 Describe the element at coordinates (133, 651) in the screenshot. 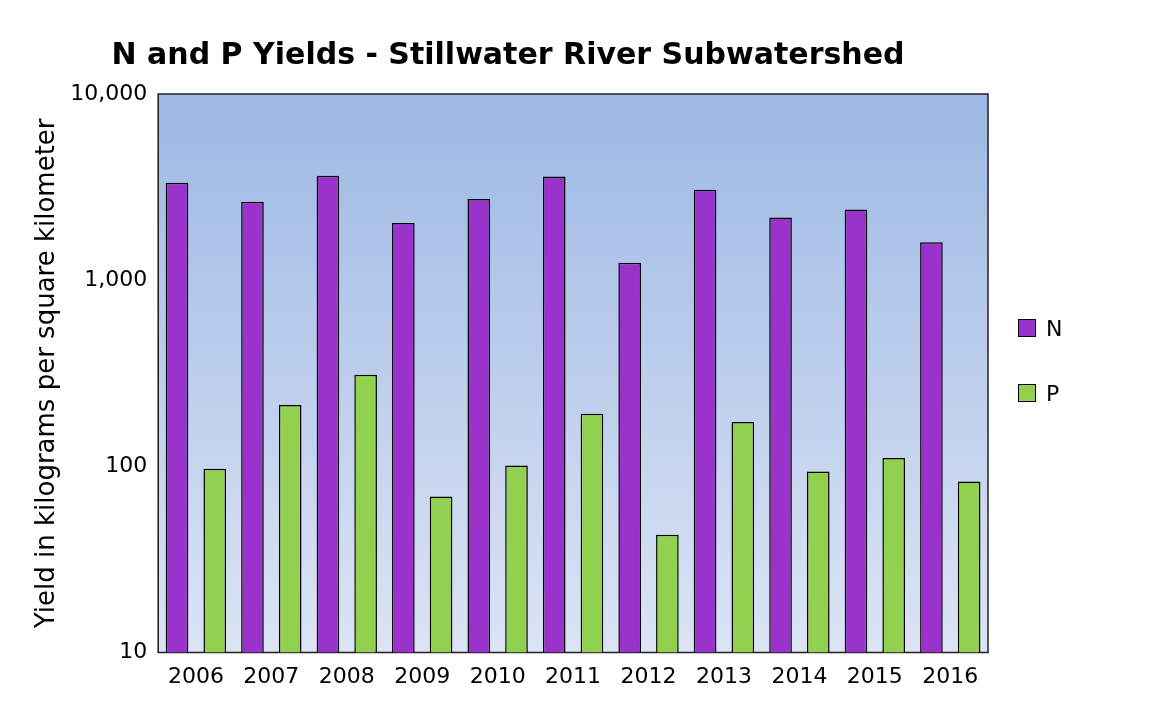

I see `y-tick-label: 10` at that location.